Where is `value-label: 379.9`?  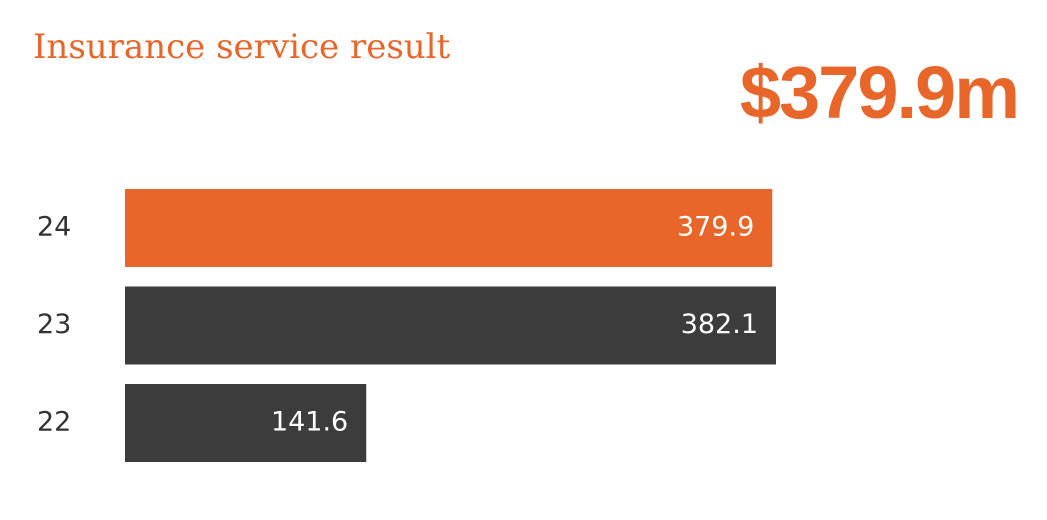
value-label: 379.9 is located at coordinates (715, 227).